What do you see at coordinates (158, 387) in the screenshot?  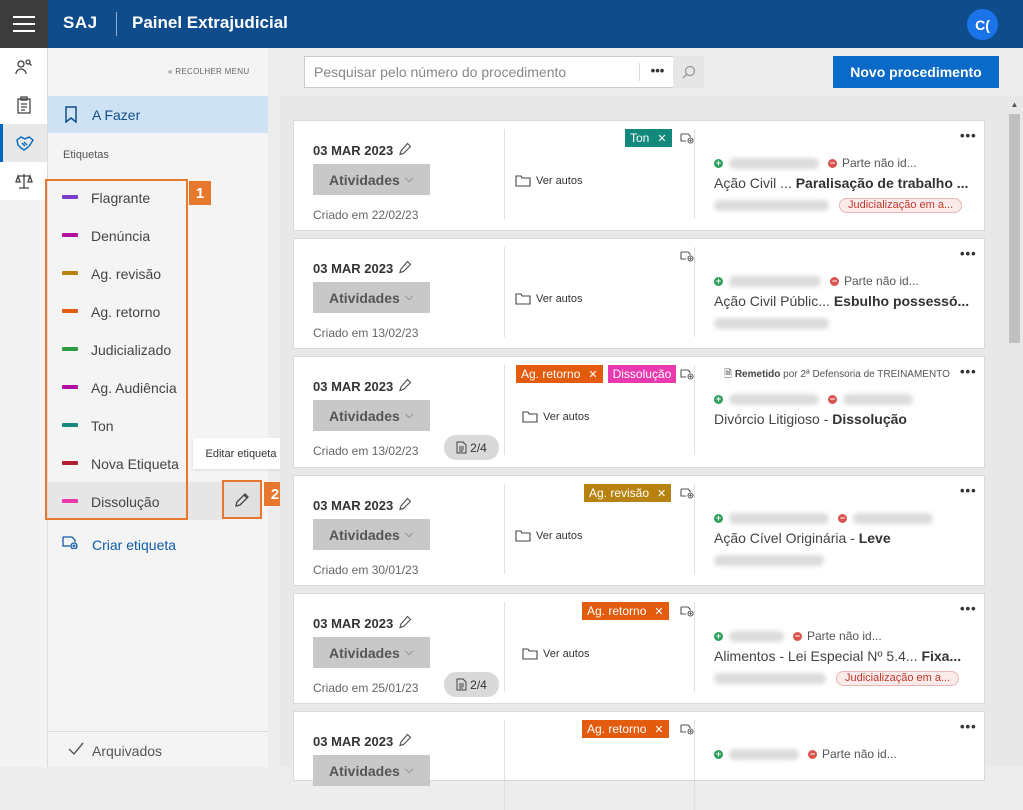 I see `tag-item-ag-audiencia: Ag. Audiência` at bounding box center [158, 387].